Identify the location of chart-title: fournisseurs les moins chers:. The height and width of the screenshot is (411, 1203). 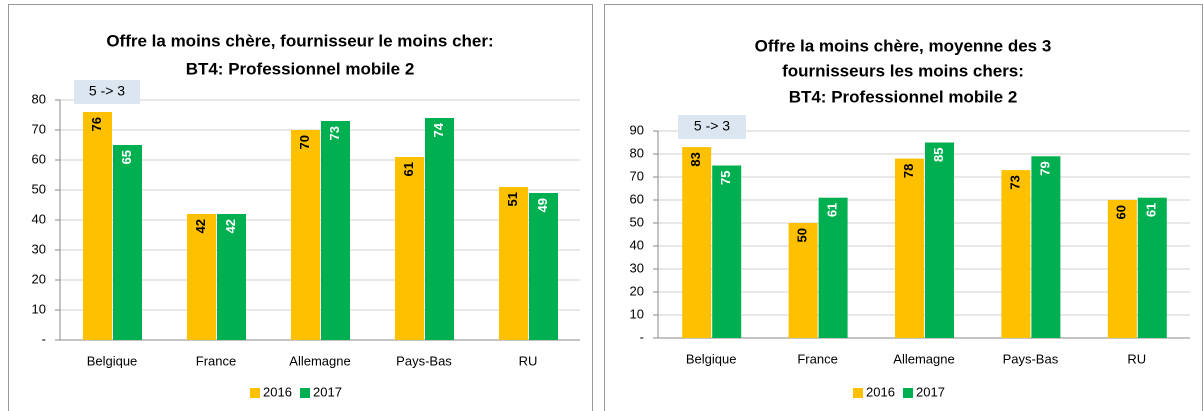
(903, 70).